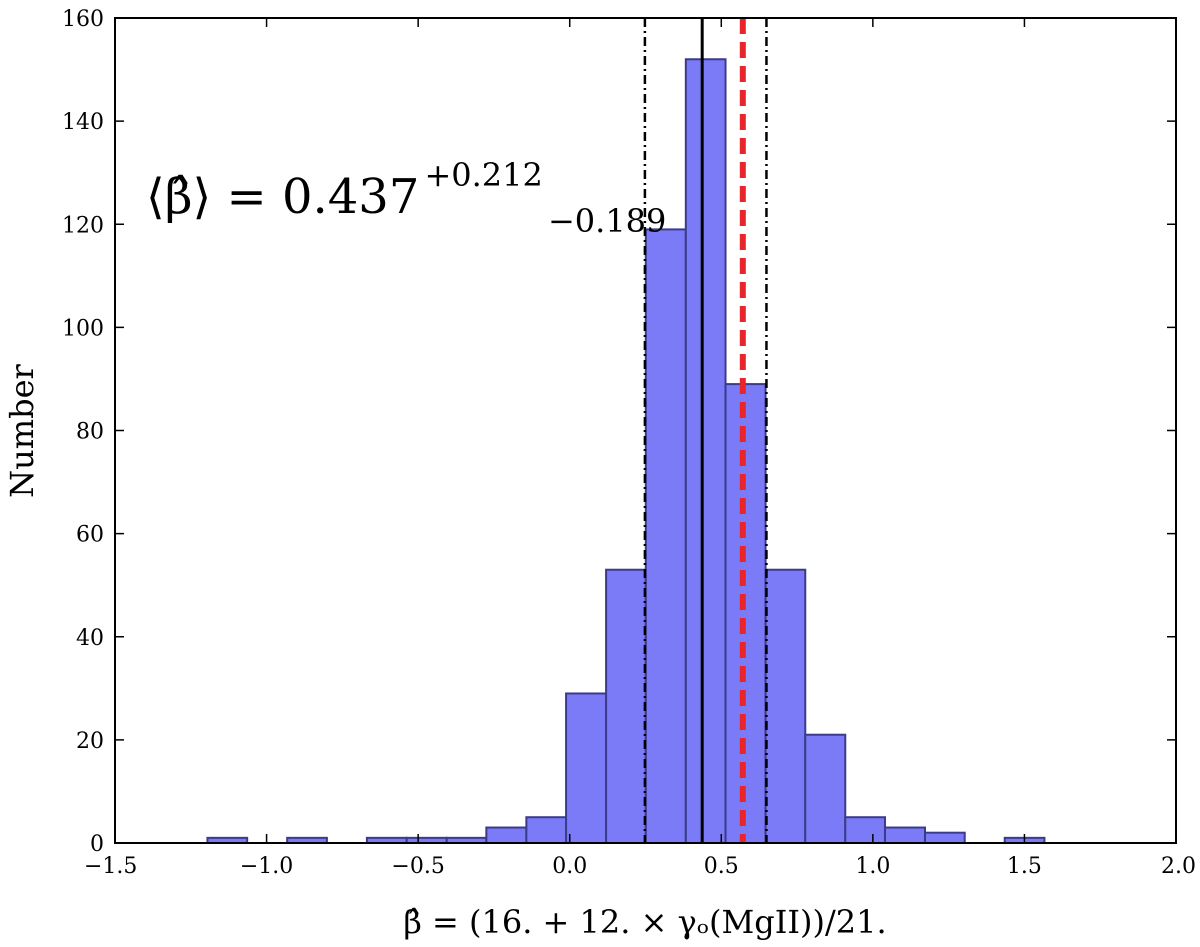 Image resolution: width=1200 pixels, height=947 pixels. What do you see at coordinates (22, 430) in the screenshot?
I see `y-axis-label: Number` at bounding box center [22, 430].